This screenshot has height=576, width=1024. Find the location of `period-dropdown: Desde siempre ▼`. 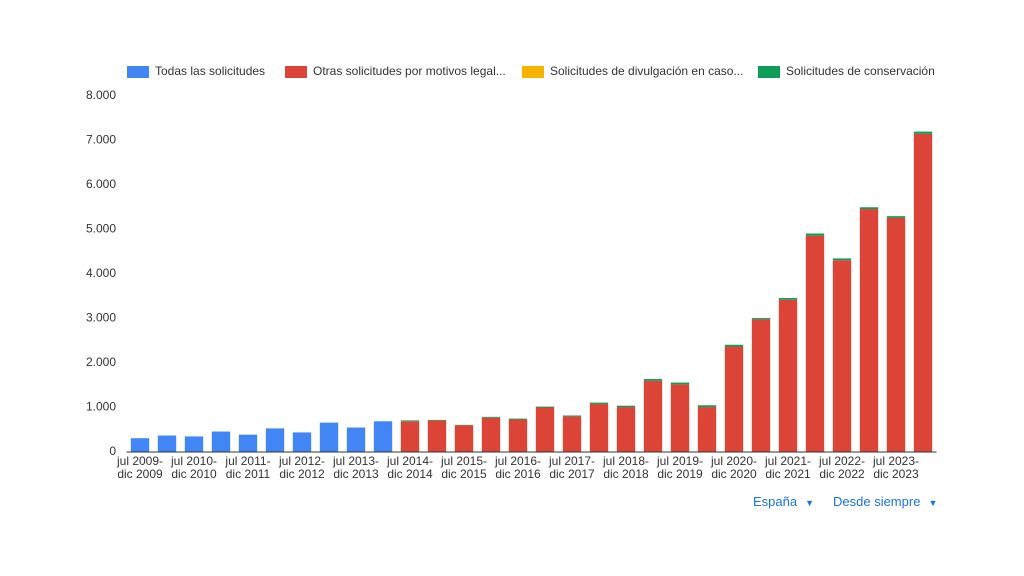

period-dropdown: Desde siempre ▼ is located at coordinates (885, 501).